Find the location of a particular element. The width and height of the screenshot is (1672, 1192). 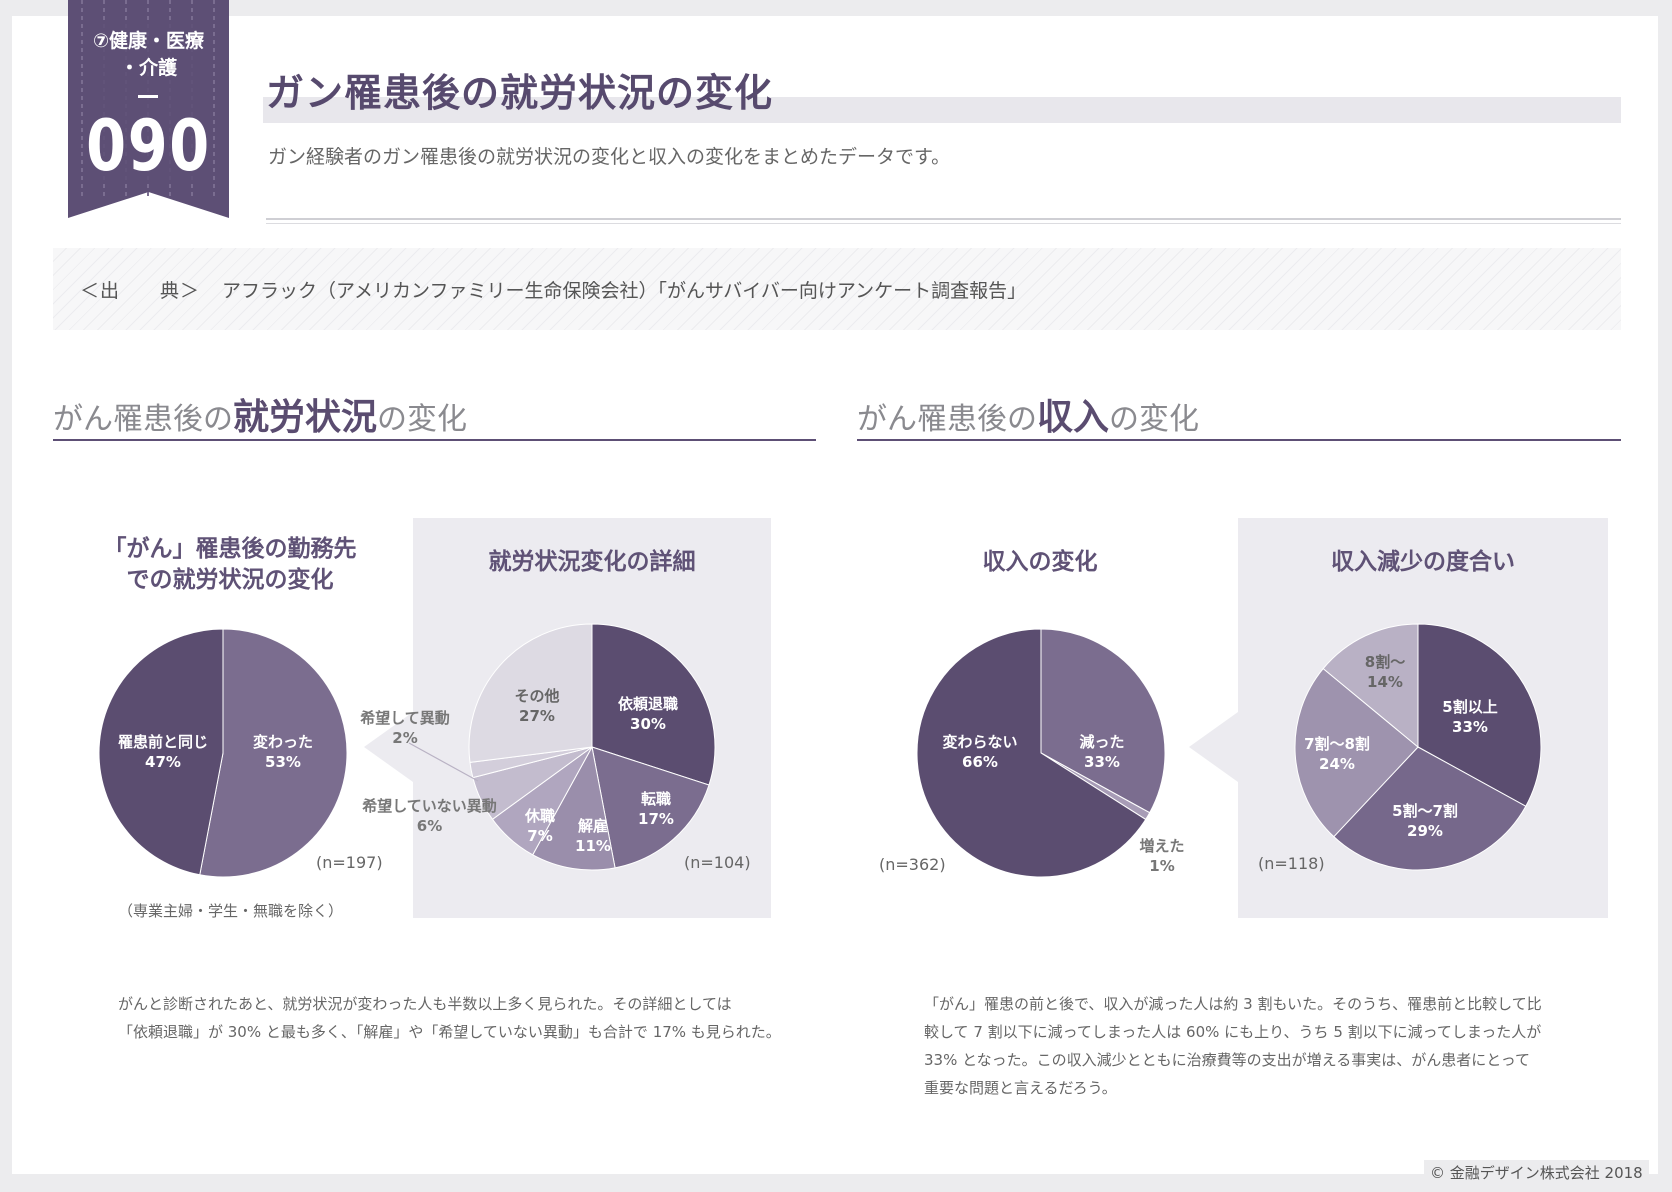

slice-label: 減った 33% is located at coordinates (1102, 752).